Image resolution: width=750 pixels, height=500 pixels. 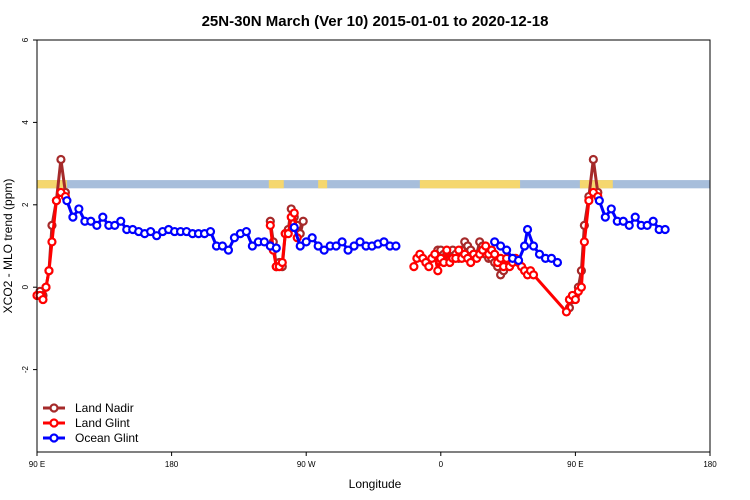 I want to click on x-tick-label-5: 180, so click(x=710, y=464).